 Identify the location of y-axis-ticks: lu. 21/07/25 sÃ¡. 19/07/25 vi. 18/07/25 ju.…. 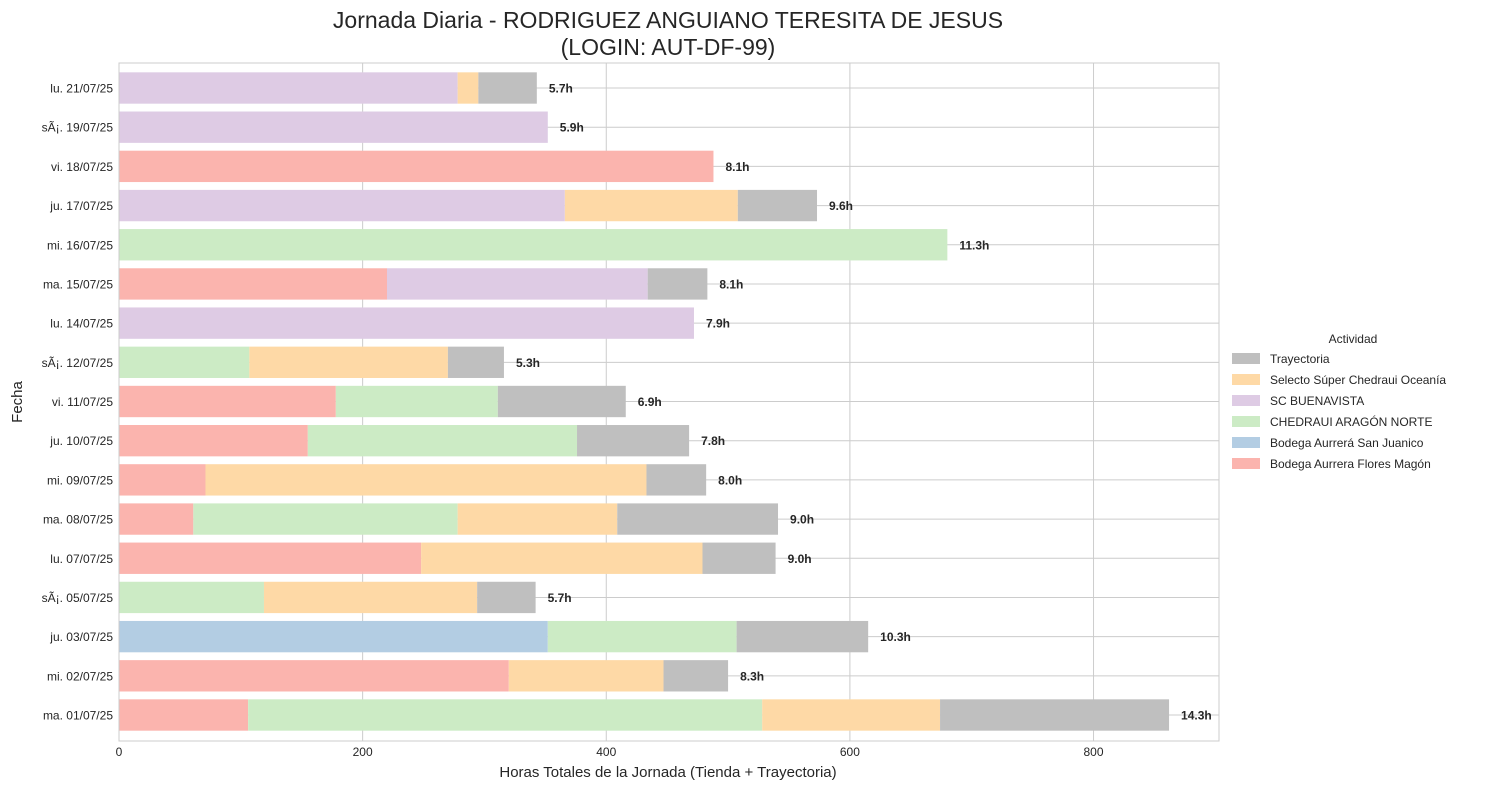
(78, 402).